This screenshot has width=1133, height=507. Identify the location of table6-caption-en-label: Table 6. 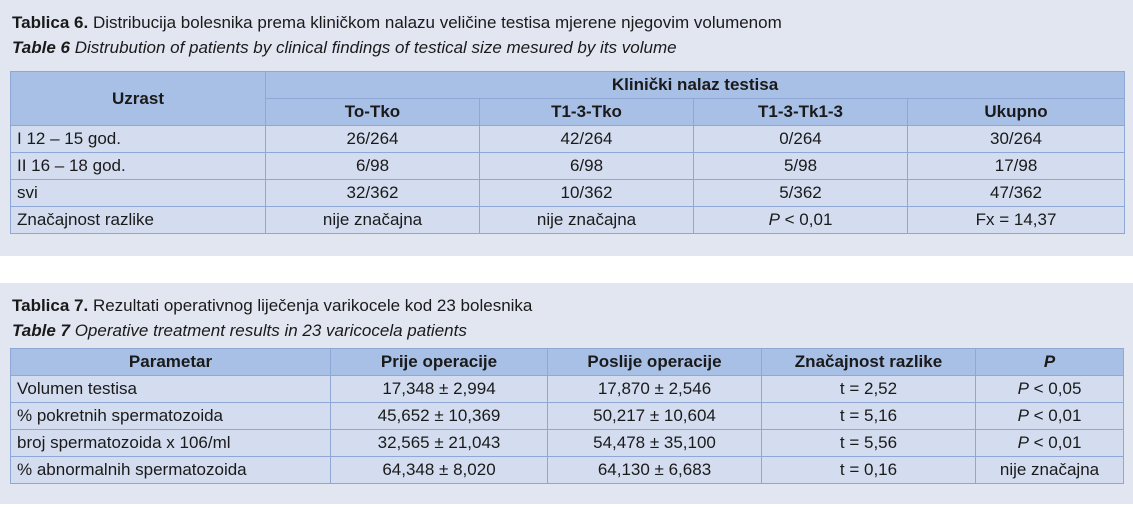
(41, 47).